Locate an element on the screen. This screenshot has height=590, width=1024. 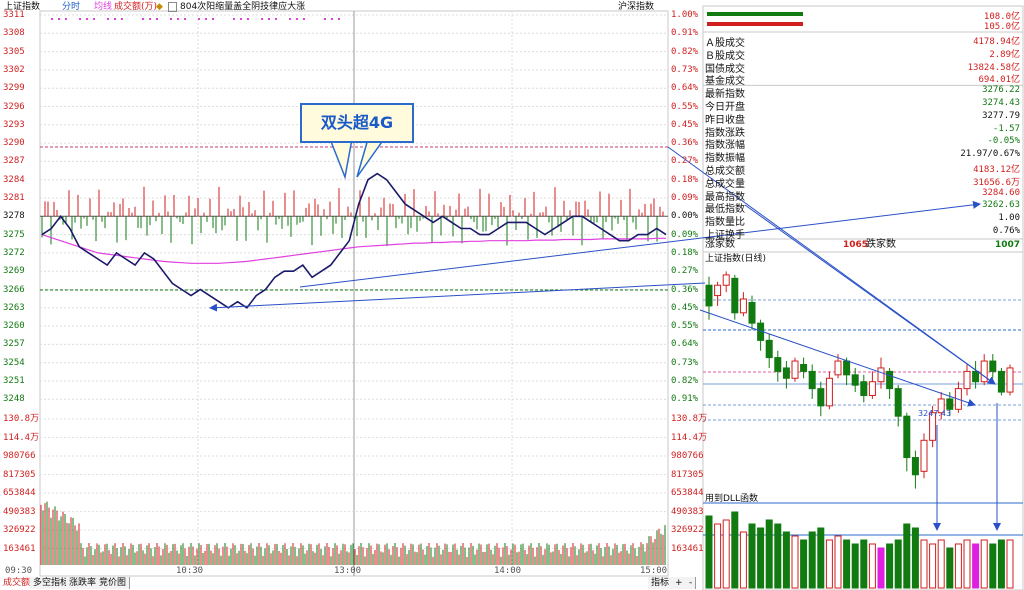
volume-tick-right: 490383 is located at coordinates (687, 511).